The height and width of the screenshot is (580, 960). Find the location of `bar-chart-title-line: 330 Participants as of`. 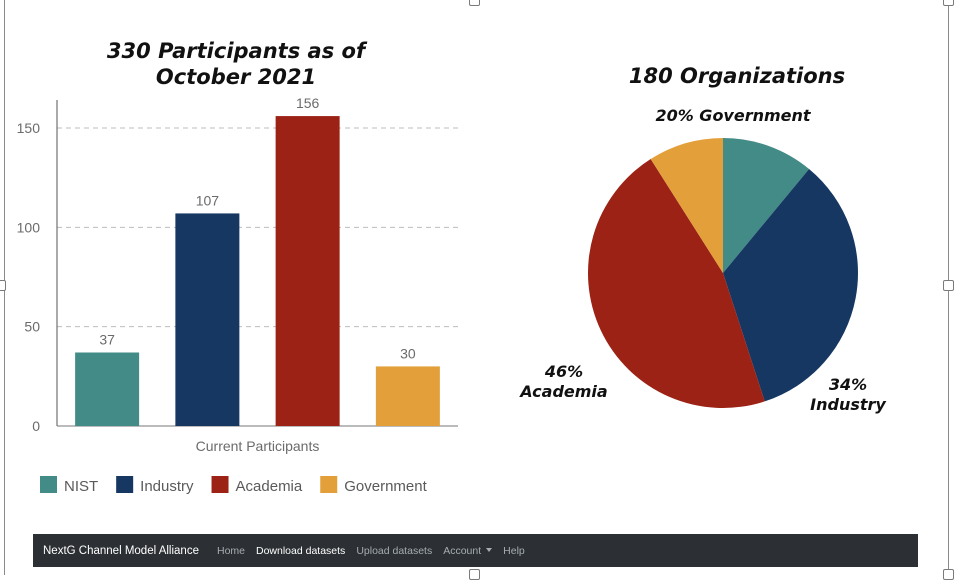

bar-chart-title-line: 330 Participants as of is located at coordinates (237, 51).